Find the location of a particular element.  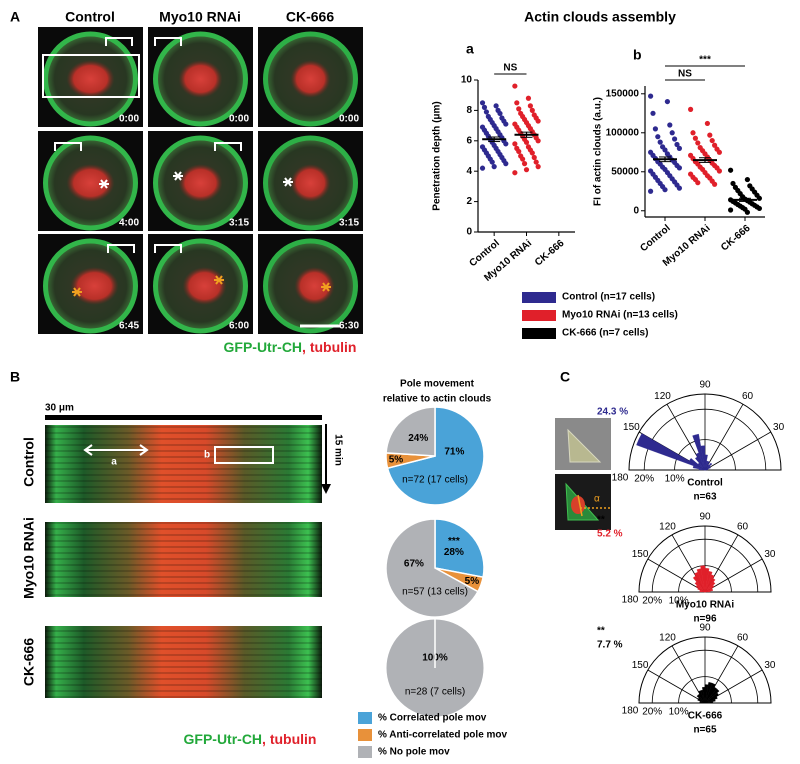

x-tick-label: CK-666 is located at coordinates (550, 253).